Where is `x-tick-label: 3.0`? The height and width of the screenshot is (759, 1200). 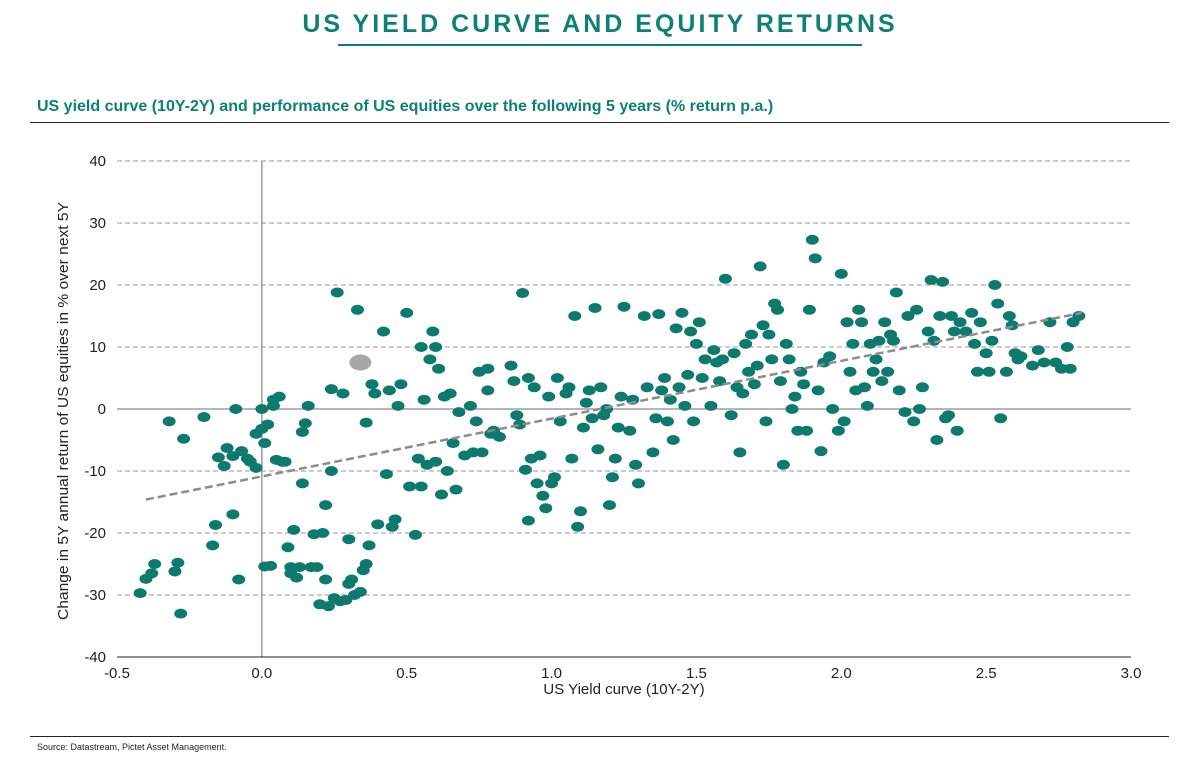
x-tick-label: 3.0 is located at coordinates (1131, 673).